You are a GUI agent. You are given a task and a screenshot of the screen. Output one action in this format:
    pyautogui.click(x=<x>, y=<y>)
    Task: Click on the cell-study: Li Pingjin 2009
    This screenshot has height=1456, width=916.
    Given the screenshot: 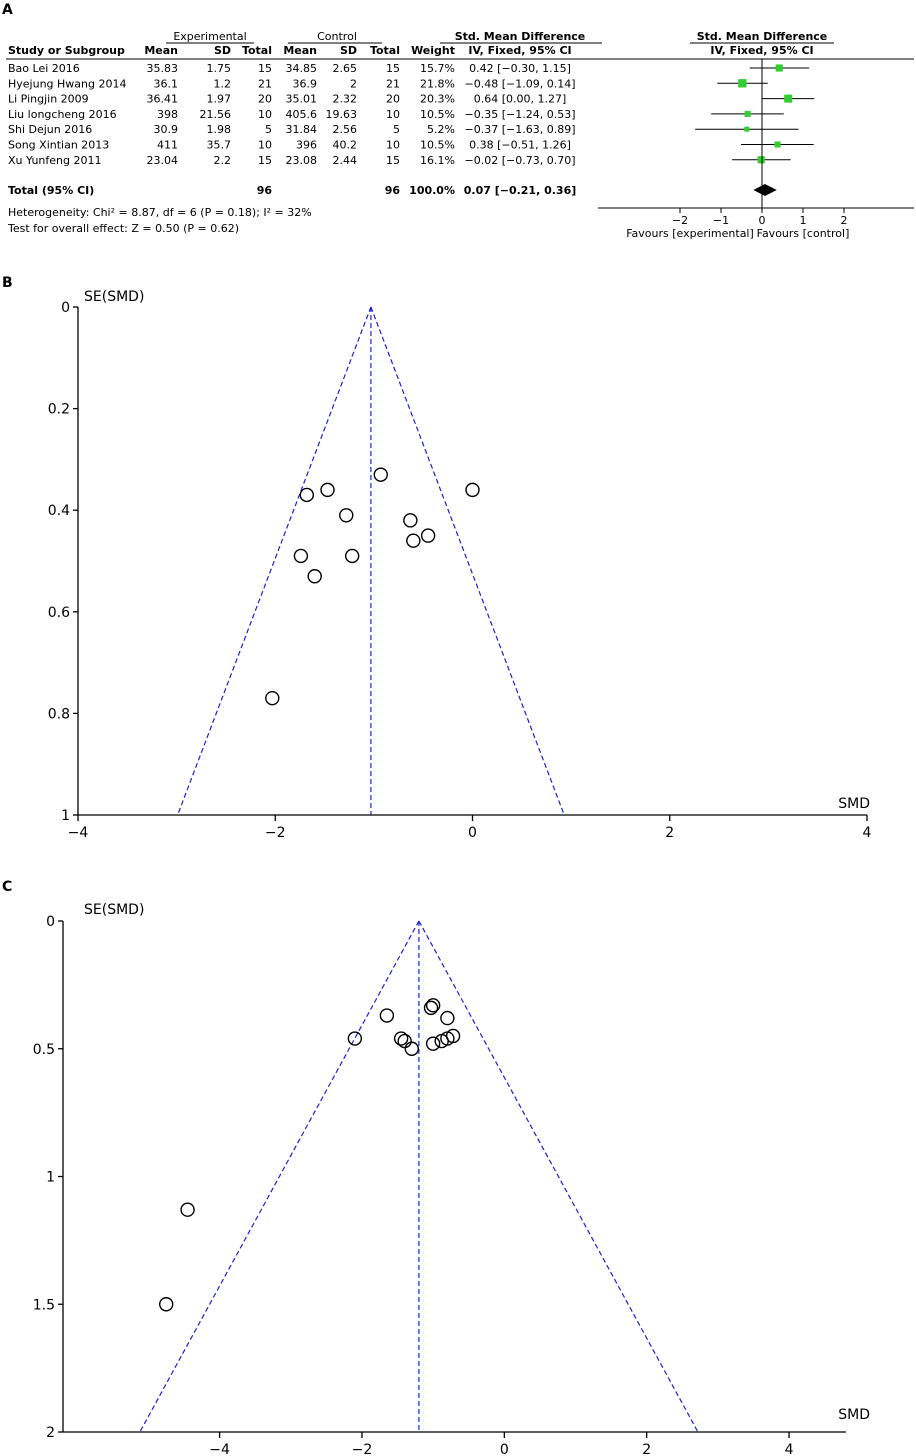 What is the action you would take?
    pyautogui.click(x=48, y=99)
    